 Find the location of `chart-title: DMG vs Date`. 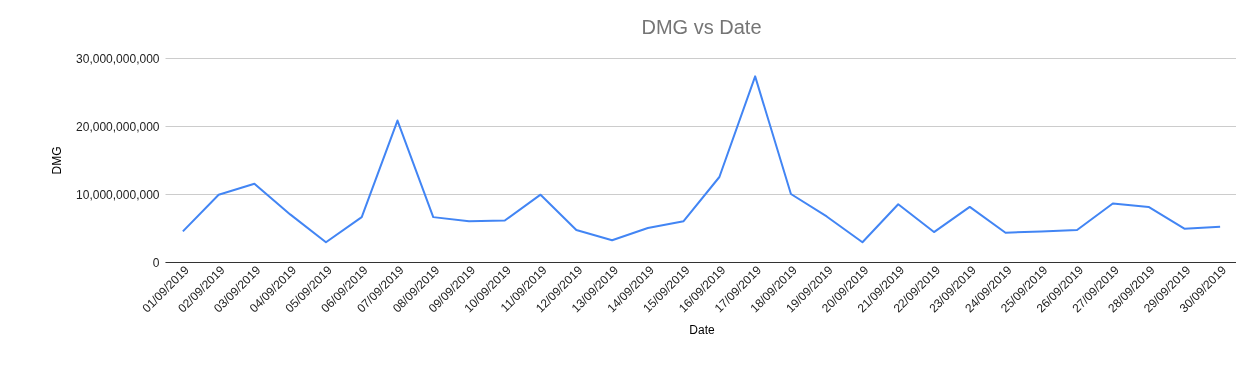

chart-title: DMG vs Date is located at coordinates (701, 27).